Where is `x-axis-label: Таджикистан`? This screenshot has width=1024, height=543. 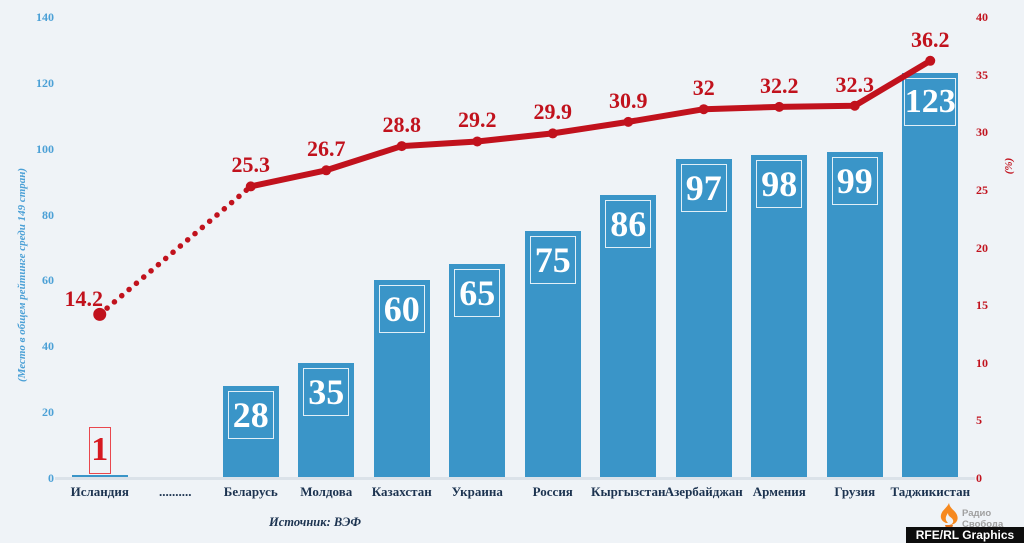
x-axis-label: Таджикистан is located at coordinates (930, 491).